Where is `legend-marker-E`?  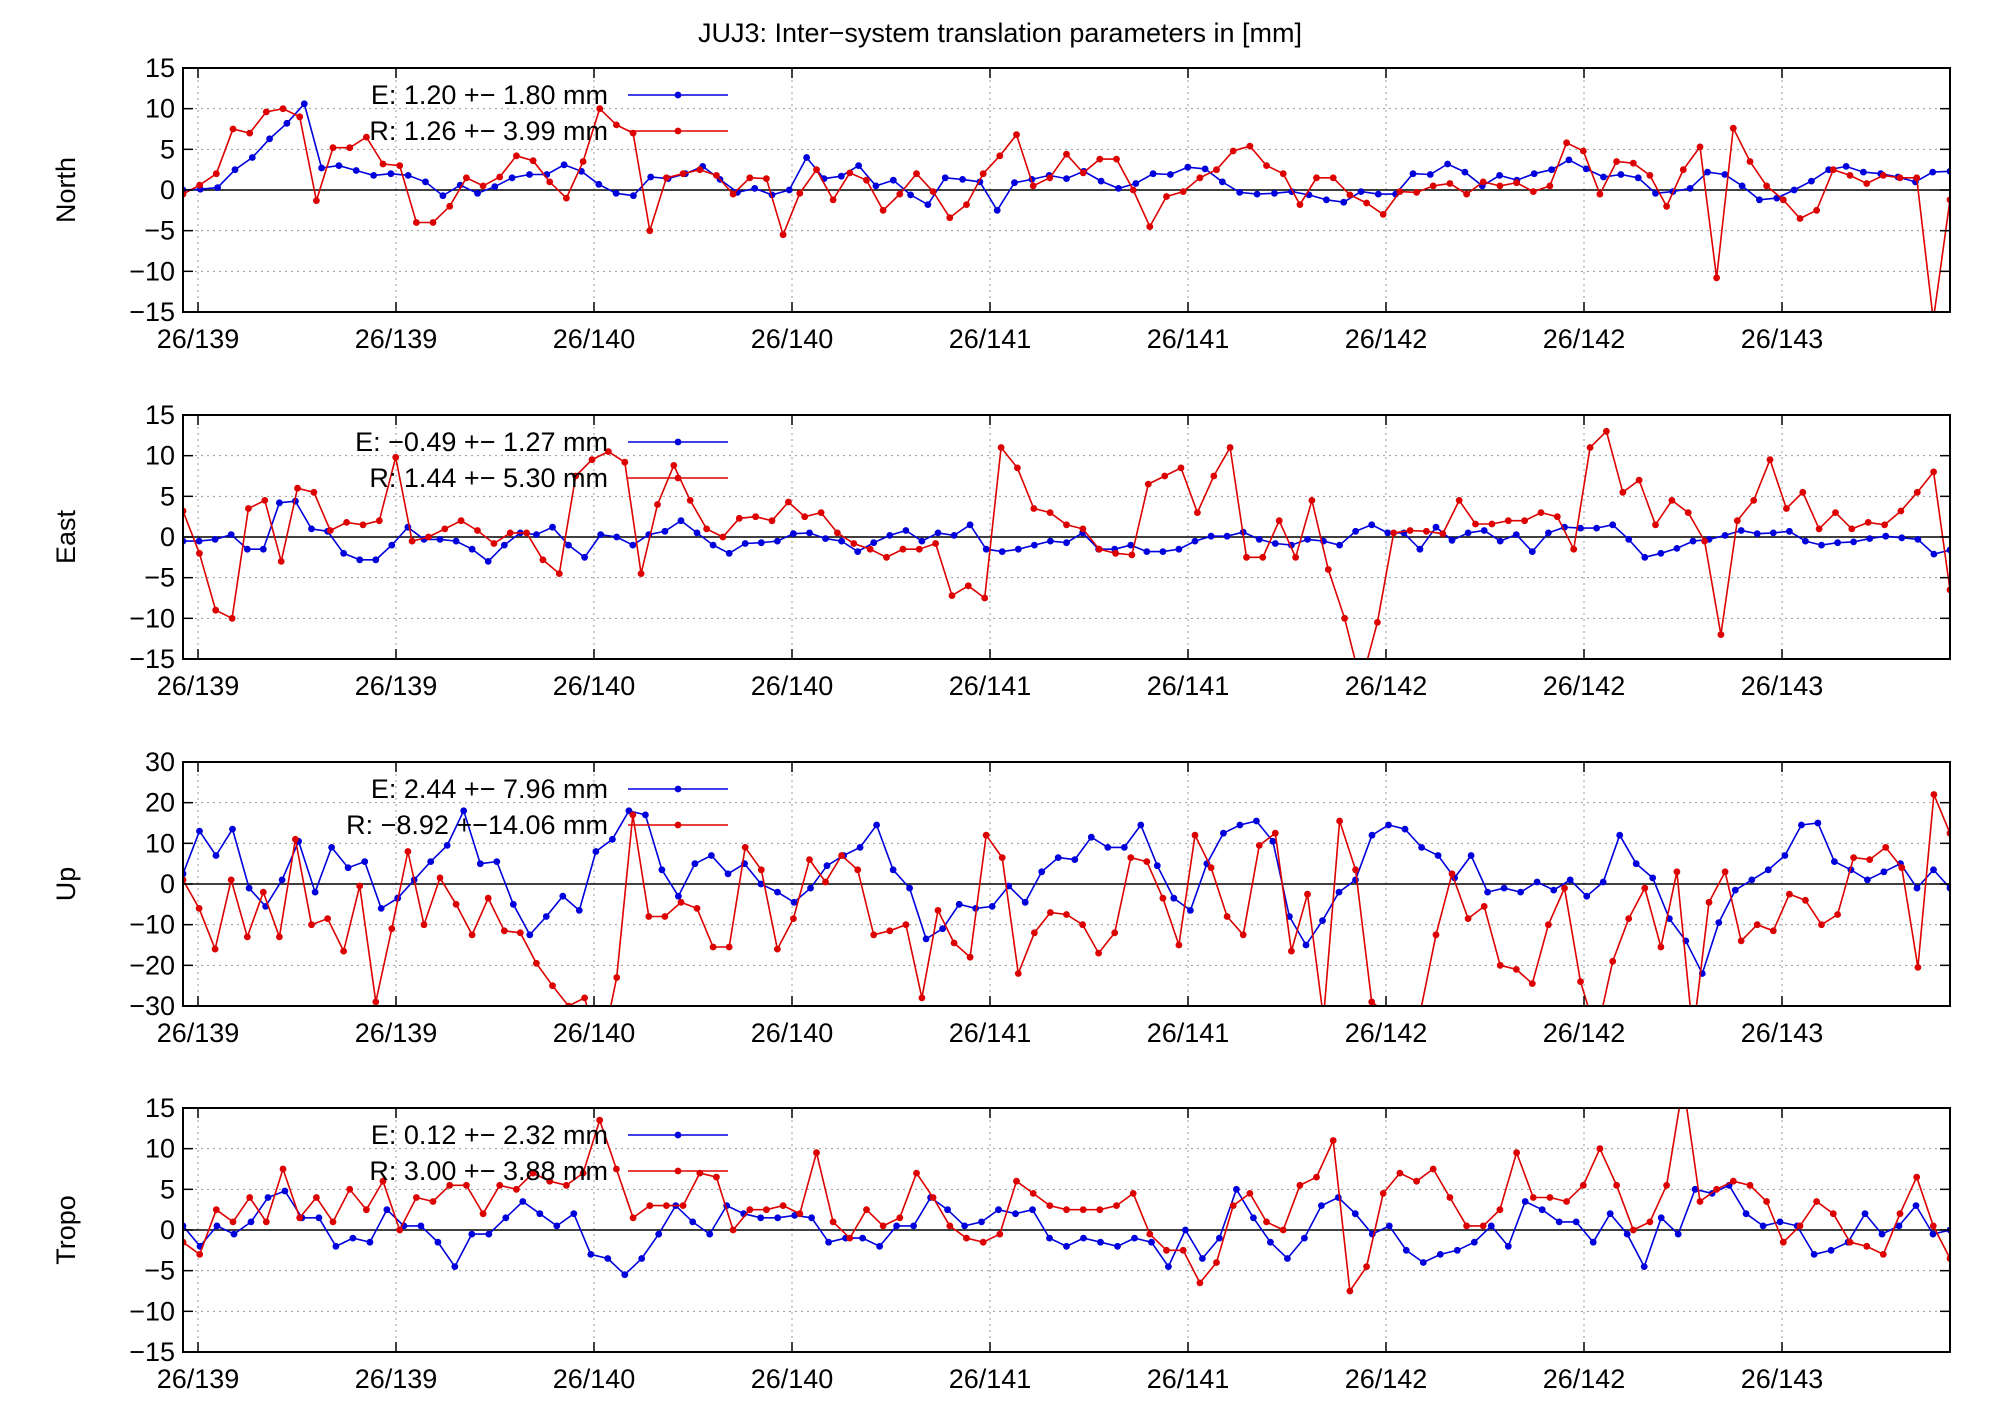
legend-marker-E is located at coordinates (678, 1135).